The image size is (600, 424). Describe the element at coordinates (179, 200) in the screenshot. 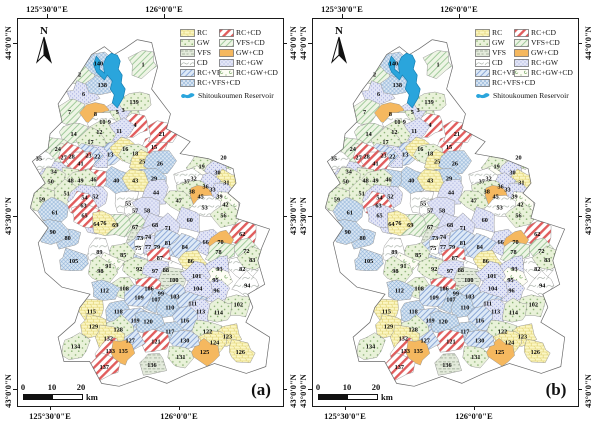

I see `svg-text: 47` at that location.